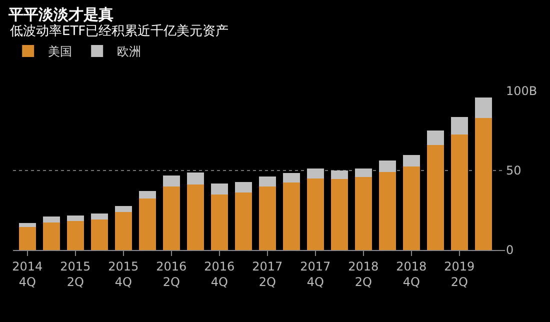 The height and width of the screenshot is (322, 550). Describe the element at coordinates (363, 274) in the screenshot. I see `x-tick-label: 2018 2Q` at that location.